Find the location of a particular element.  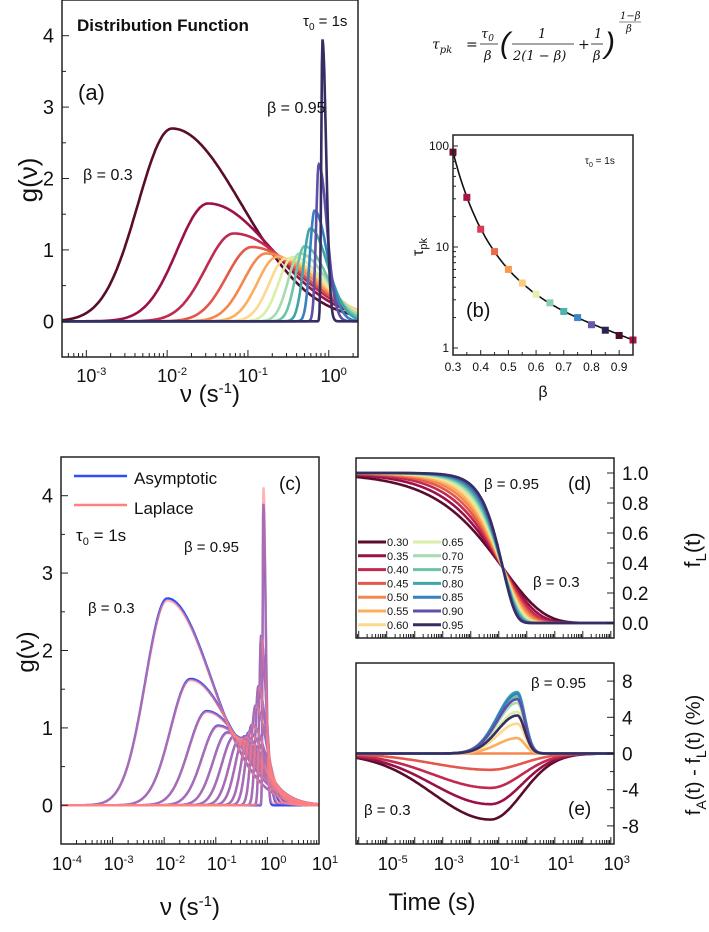

panel-a-title: Distribution Function is located at coordinates (163, 25).